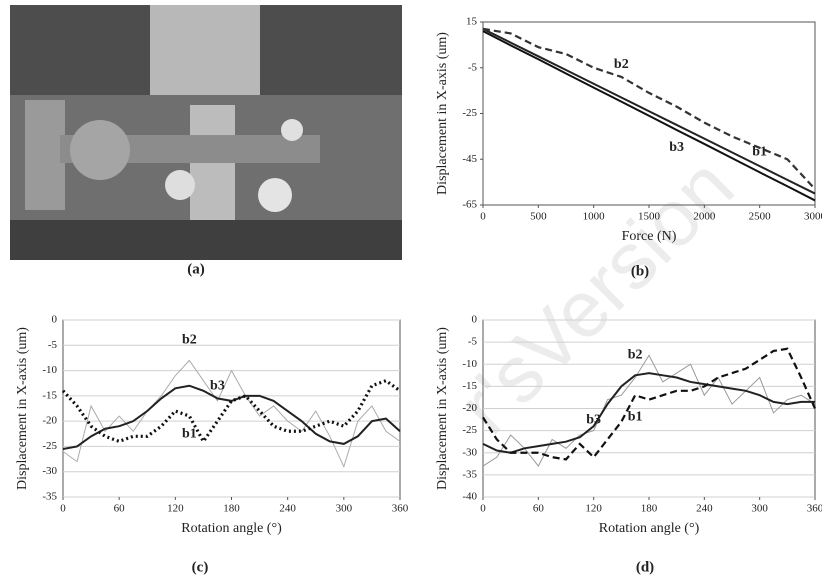  Describe the element at coordinates (594, 217) in the screenshot. I see `x-tick-label: 1000` at that location.